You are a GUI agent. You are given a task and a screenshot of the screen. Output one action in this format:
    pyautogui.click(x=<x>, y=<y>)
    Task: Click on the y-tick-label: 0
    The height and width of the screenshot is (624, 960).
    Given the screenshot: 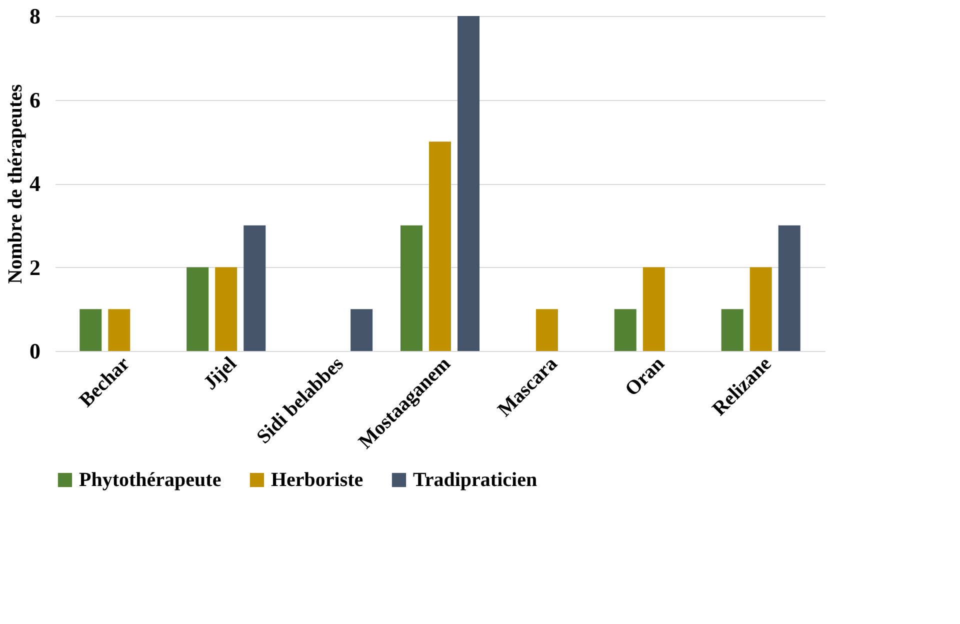 What is the action you would take?
    pyautogui.click(x=35, y=351)
    